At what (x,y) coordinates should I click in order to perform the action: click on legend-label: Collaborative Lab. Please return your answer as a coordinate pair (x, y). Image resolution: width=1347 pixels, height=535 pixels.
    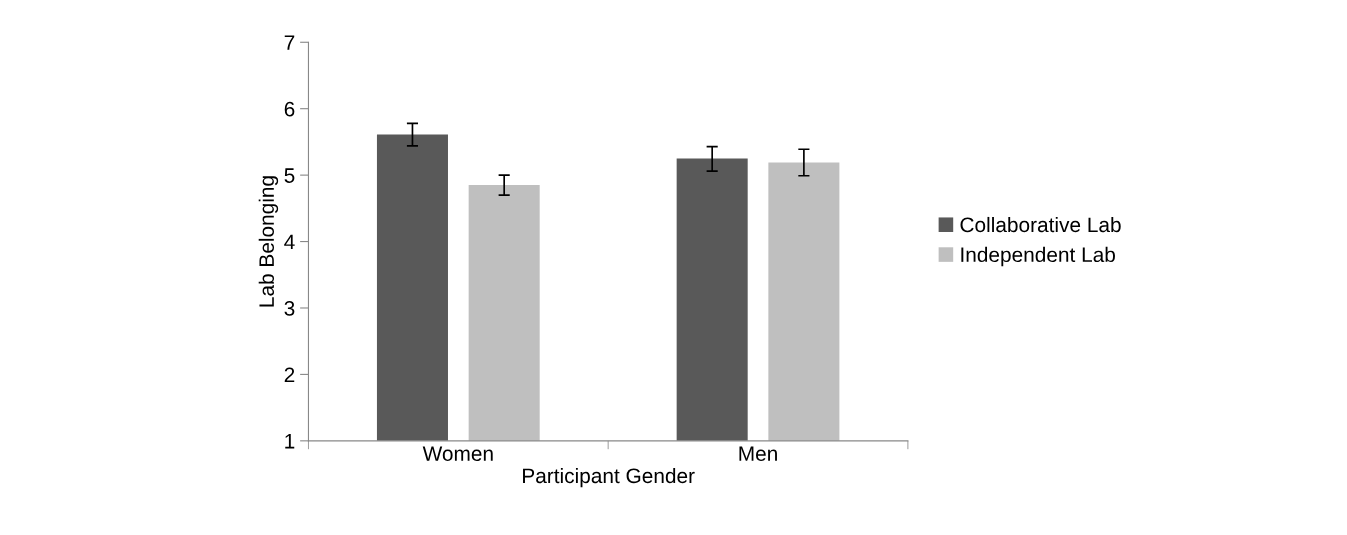
    Looking at the image, I should click on (1040, 224).